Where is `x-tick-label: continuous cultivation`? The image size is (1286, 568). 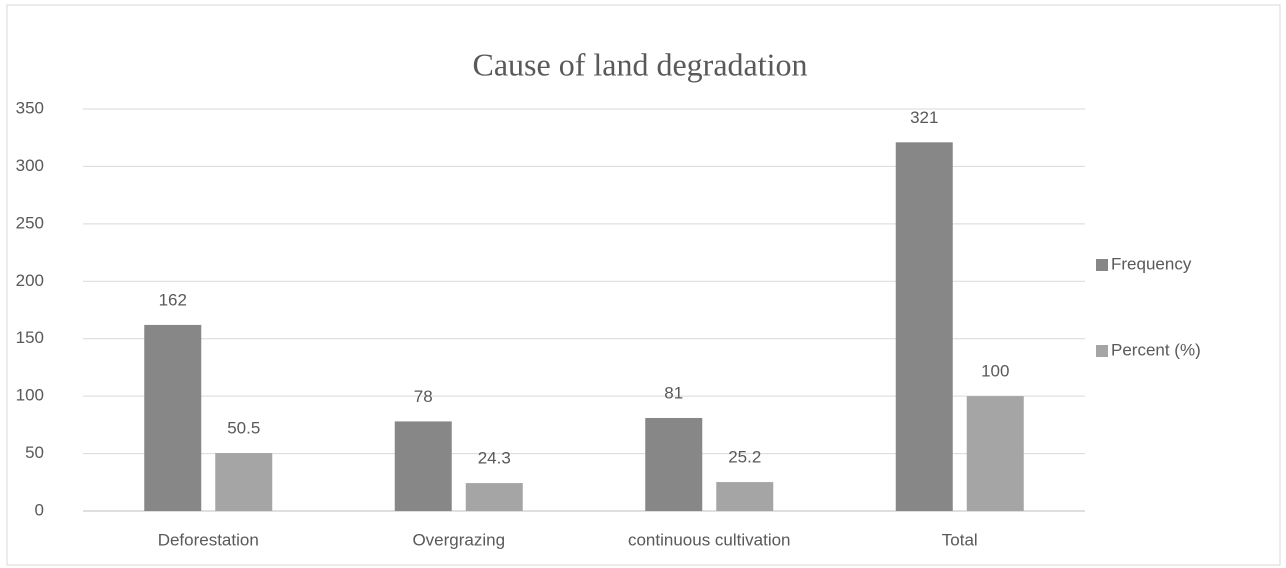
x-tick-label: continuous cultivation is located at coordinates (709, 539).